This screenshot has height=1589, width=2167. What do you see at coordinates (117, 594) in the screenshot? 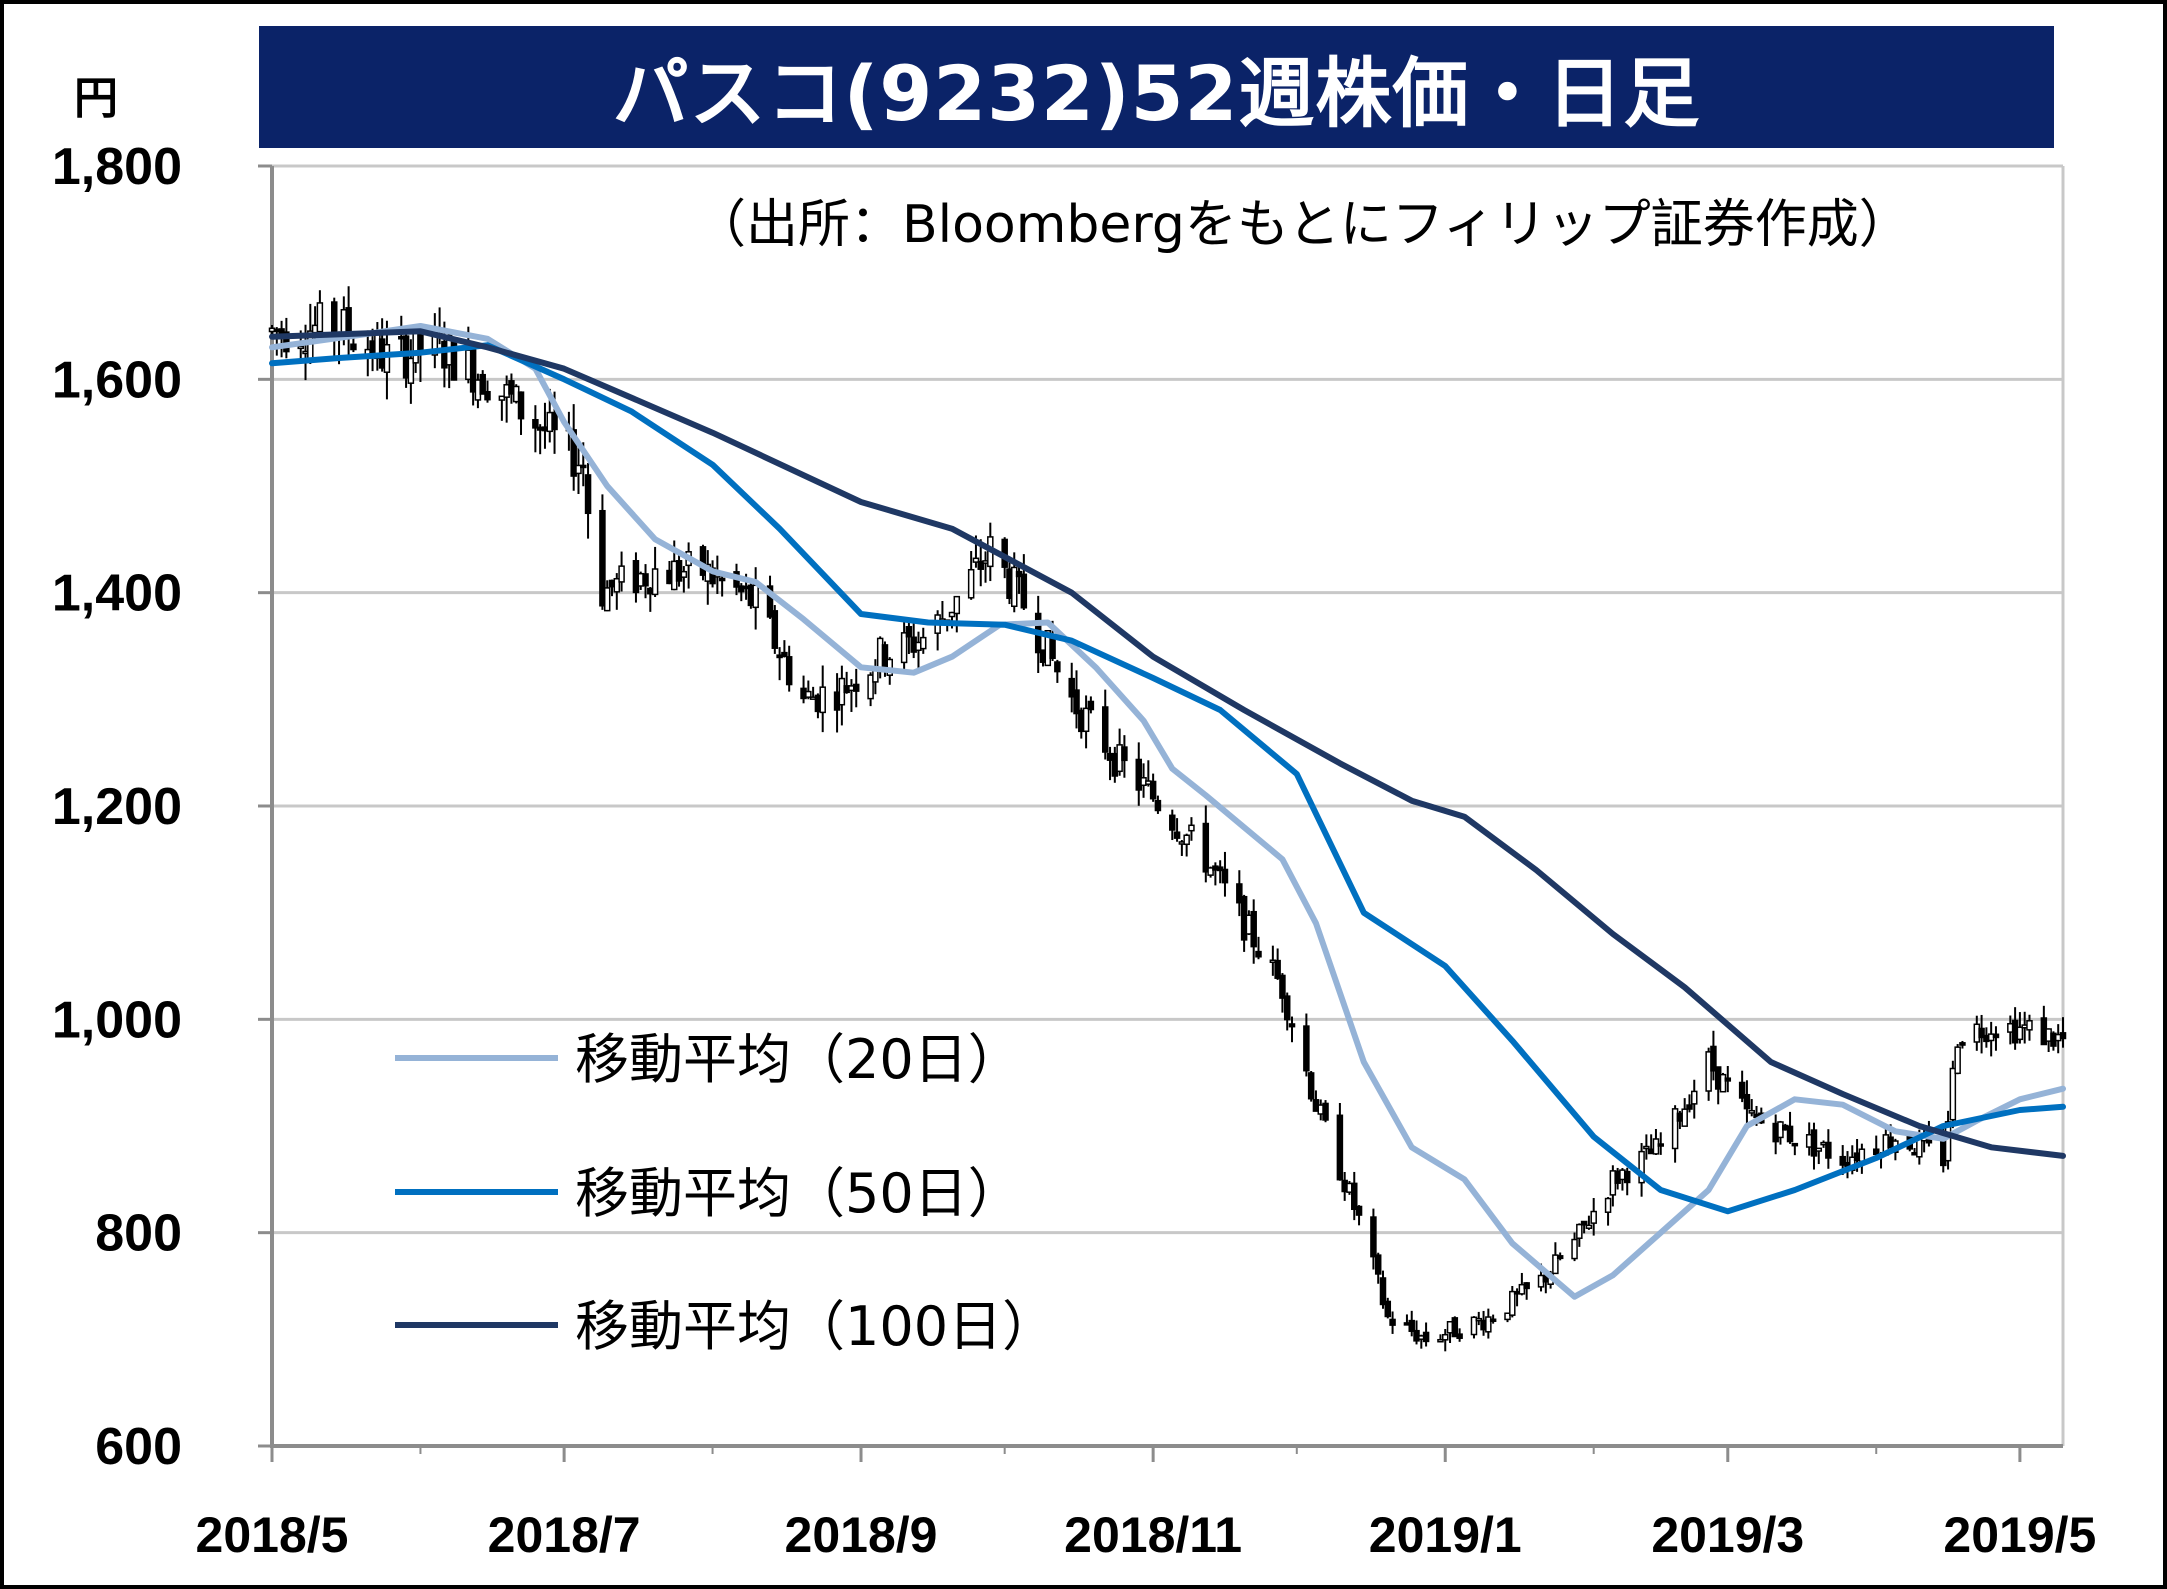
I see `y-tick-label: 1,400` at bounding box center [117, 594].